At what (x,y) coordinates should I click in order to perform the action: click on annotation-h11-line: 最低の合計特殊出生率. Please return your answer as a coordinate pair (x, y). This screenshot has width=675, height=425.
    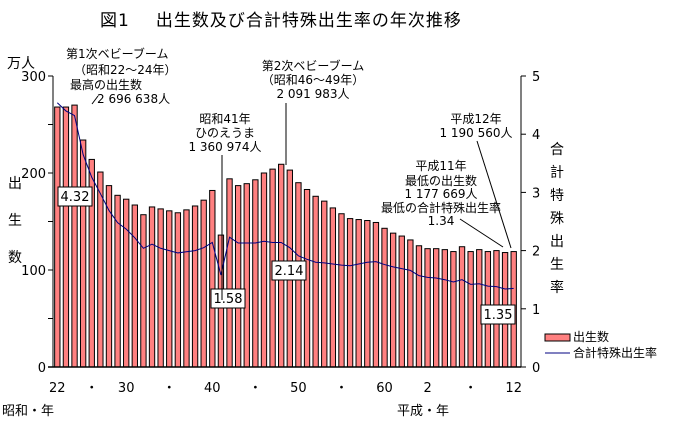
    Looking at the image, I should click on (441, 207).